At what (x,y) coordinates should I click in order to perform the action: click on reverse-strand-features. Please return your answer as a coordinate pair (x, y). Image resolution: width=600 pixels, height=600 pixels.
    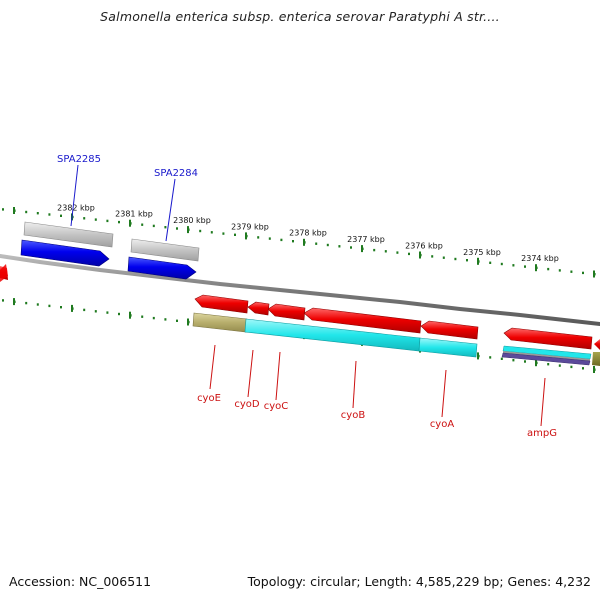
    Looking at the image, I should click on (396, 330).